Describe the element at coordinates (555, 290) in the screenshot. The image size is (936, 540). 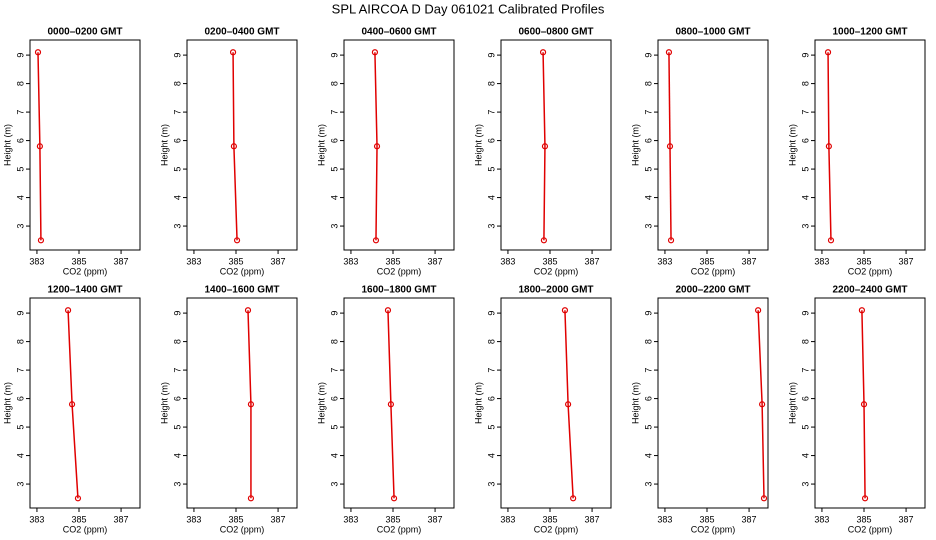
I see `panel-title: 1800–2000 GMT` at that location.